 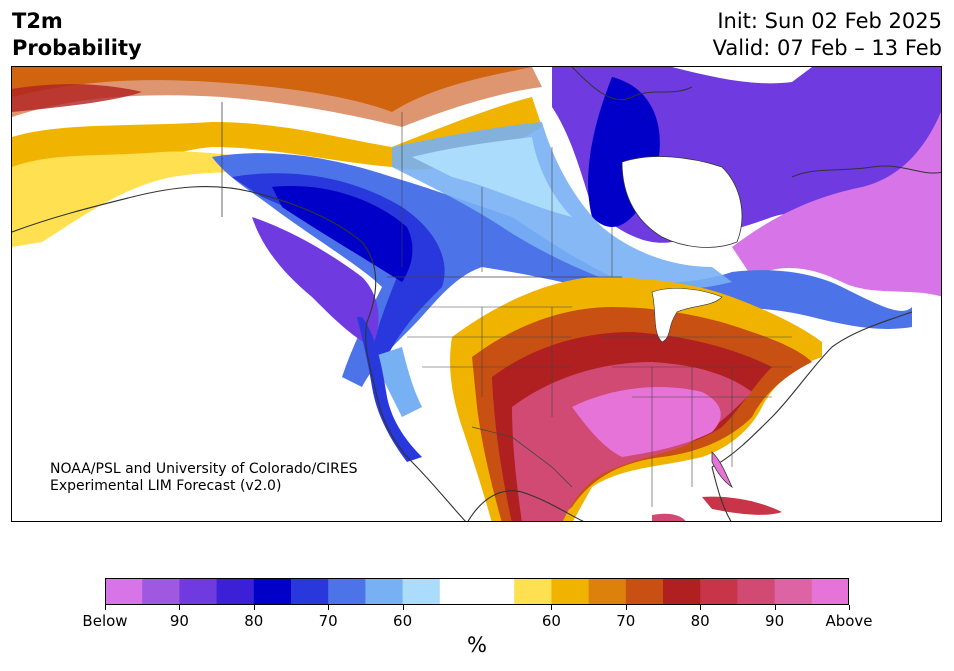 I want to click on east-coastline, so click(x=812, y=389).